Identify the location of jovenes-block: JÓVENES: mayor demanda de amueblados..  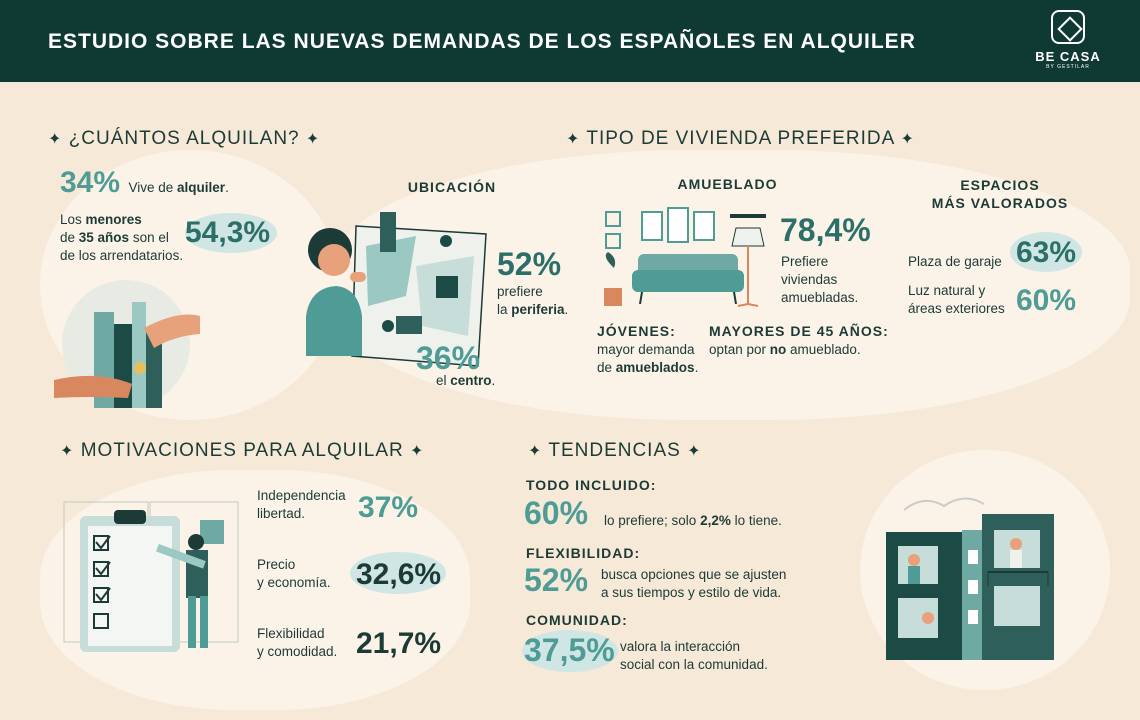
(648, 349).